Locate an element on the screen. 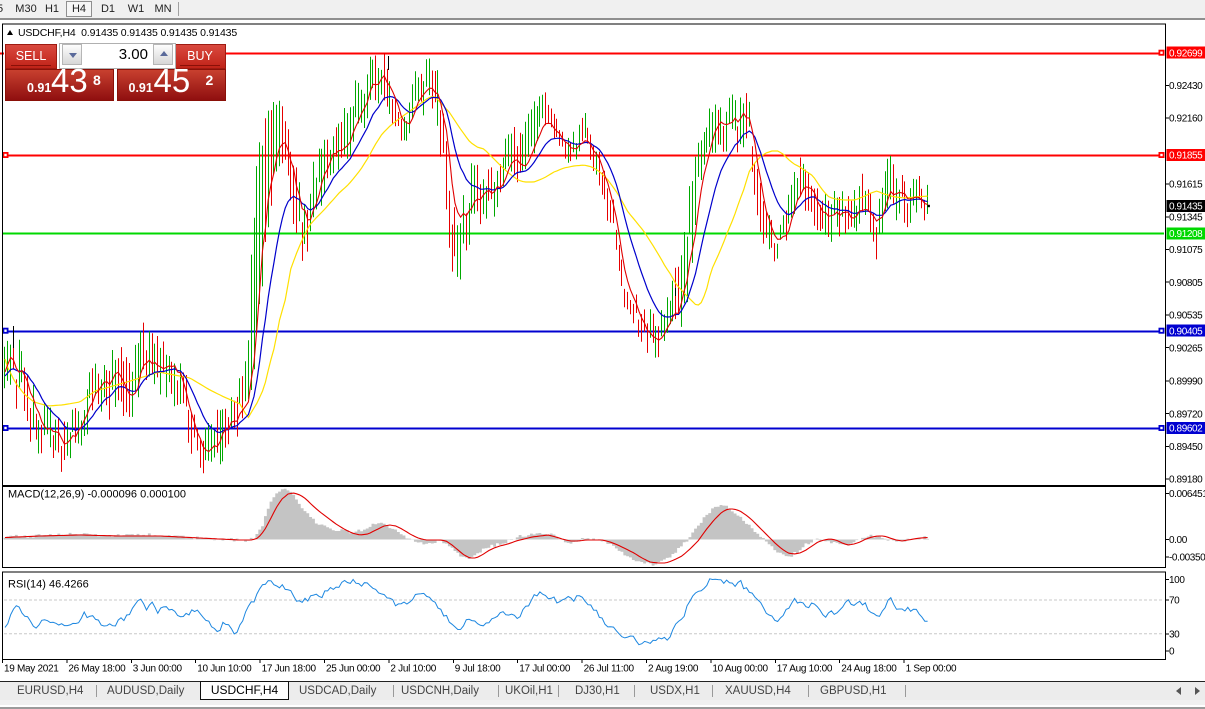 The image size is (1205, 709). svg-text: 2 Jul 10:00 is located at coordinates (413, 669).